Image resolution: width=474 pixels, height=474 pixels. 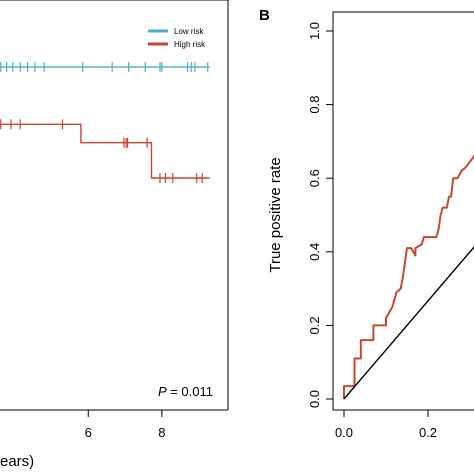 What do you see at coordinates (161, 432) in the screenshot?
I see `km-x-tick-label: 8` at bounding box center [161, 432].